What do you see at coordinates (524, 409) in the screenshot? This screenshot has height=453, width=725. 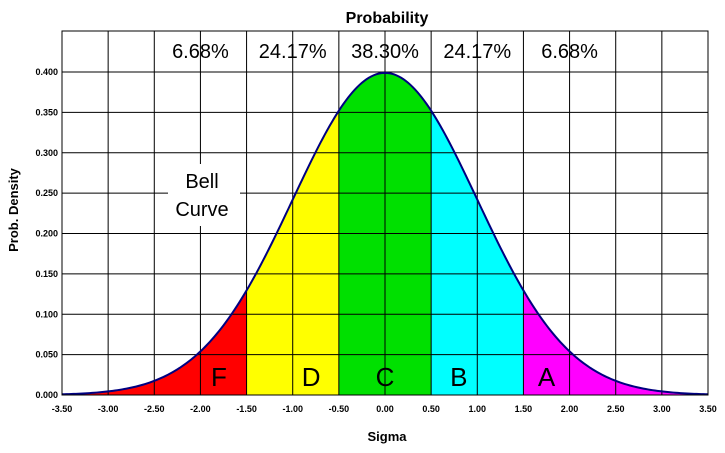 I see `x-tick-label-10: 1.50` at bounding box center [524, 409].